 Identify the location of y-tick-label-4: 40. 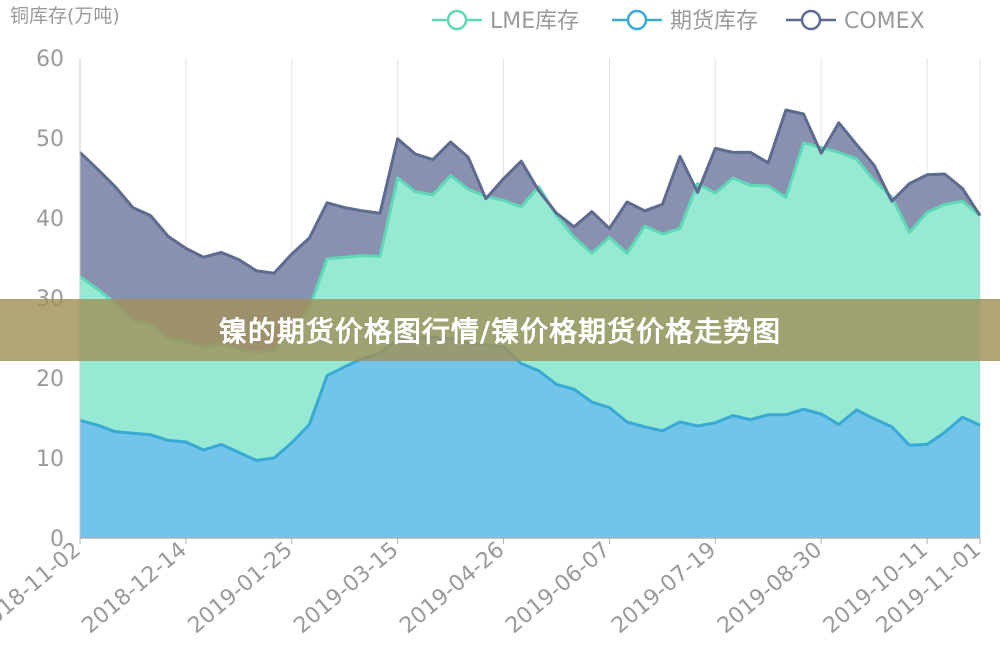
(50, 219).